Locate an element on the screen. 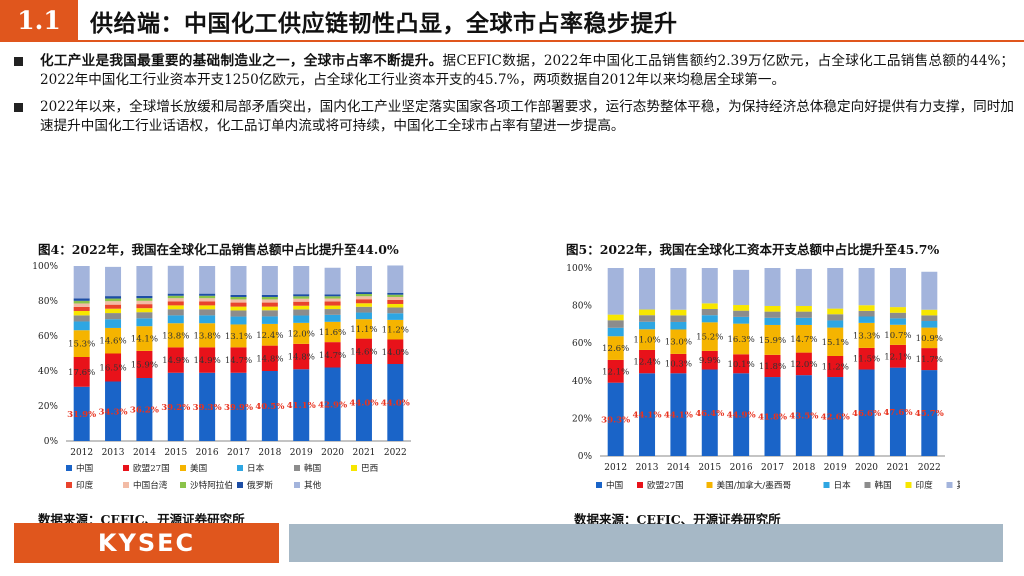  data-label: 47.6% is located at coordinates (897, 413).